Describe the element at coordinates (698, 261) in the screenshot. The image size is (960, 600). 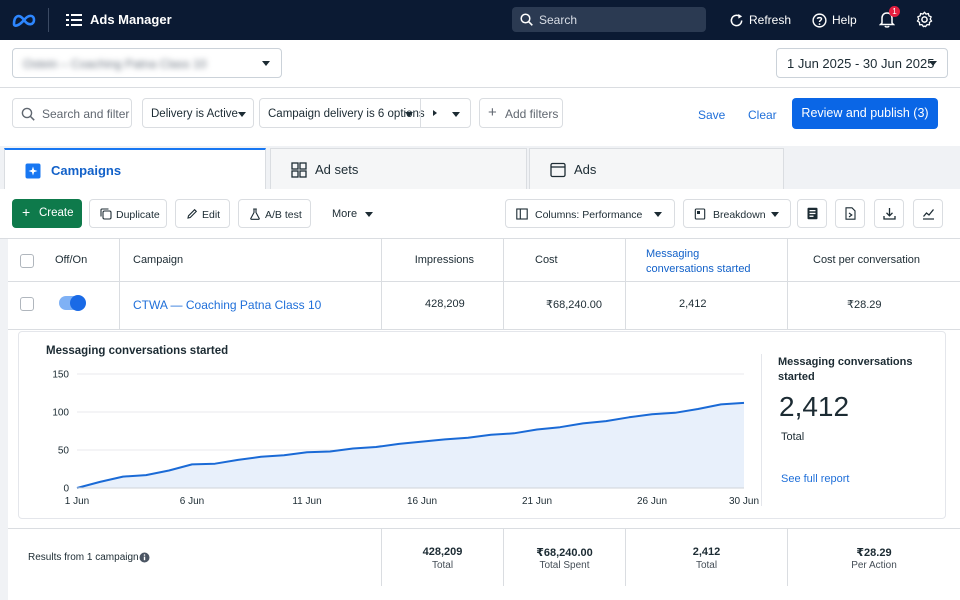
I see `header-messaging-label: Messaging conversations started` at that location.